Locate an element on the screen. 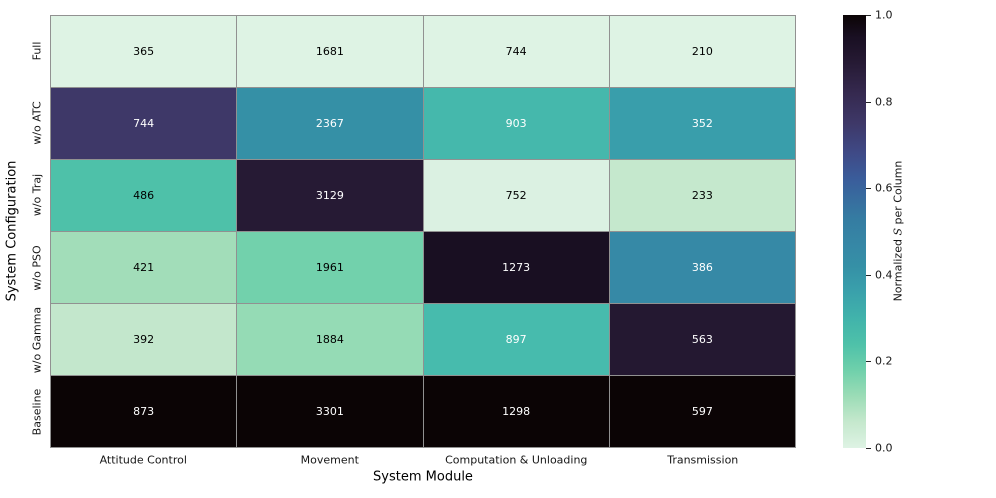  x-tick-label: Movement is located at coordinates (329, 460).